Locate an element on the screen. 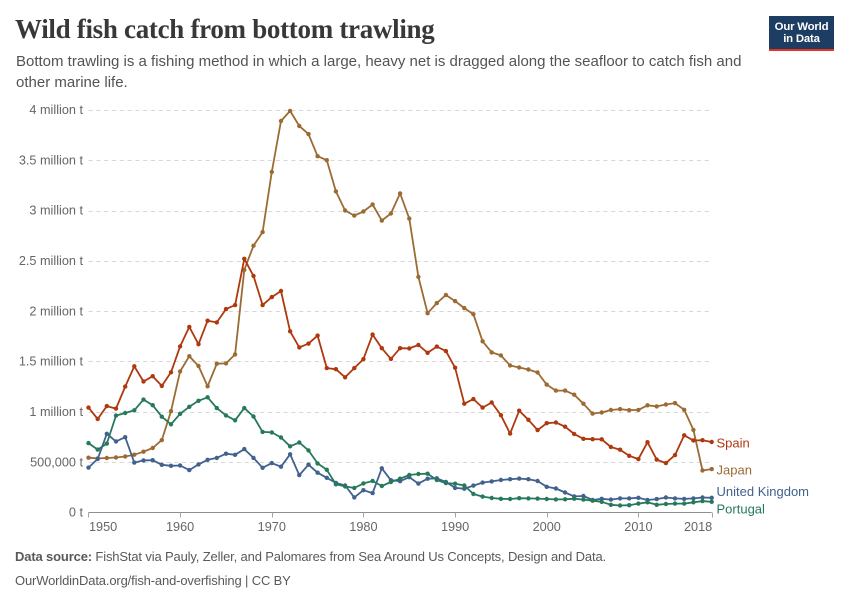 The height and width of the screenshot is (600, 850). svg-text: 3 million t is located at coordinates (56, 211).